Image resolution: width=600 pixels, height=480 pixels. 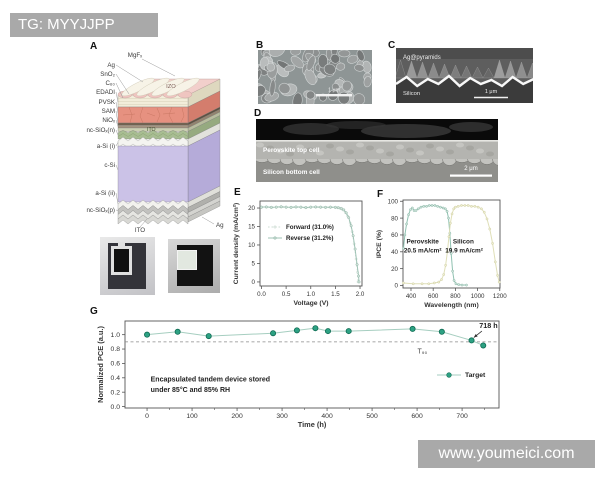 I want to click on x-tick-label: 1000, so click(x=478, y=296).